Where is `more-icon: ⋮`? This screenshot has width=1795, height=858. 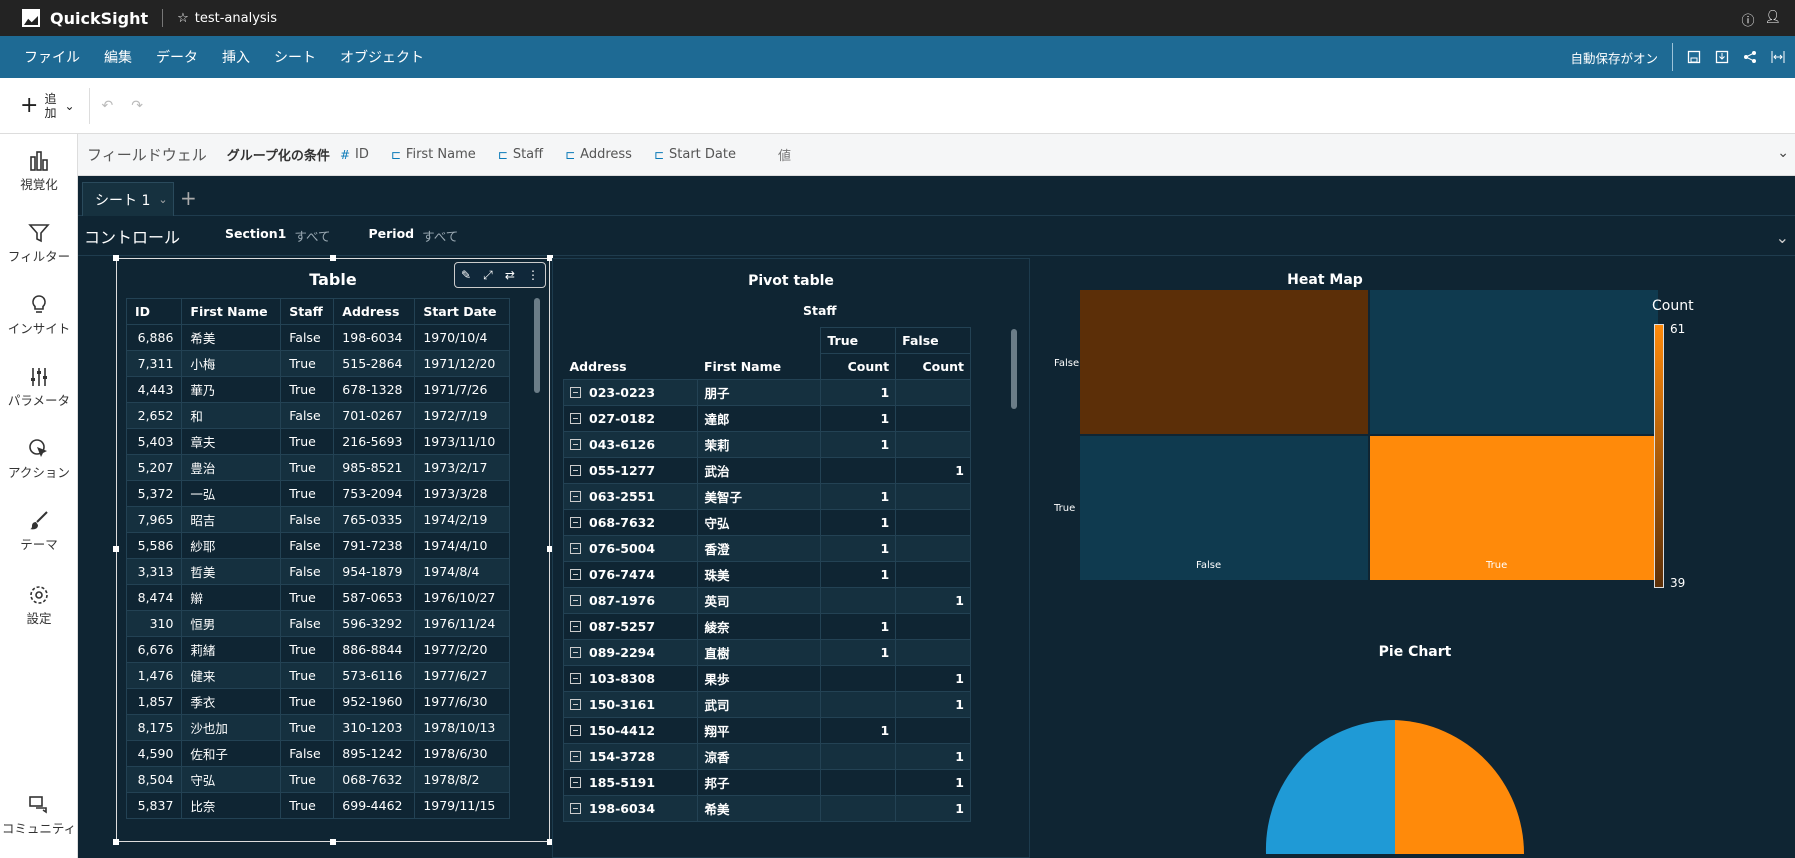
more-icon: ⋮ is located at coordinates (532, 275).